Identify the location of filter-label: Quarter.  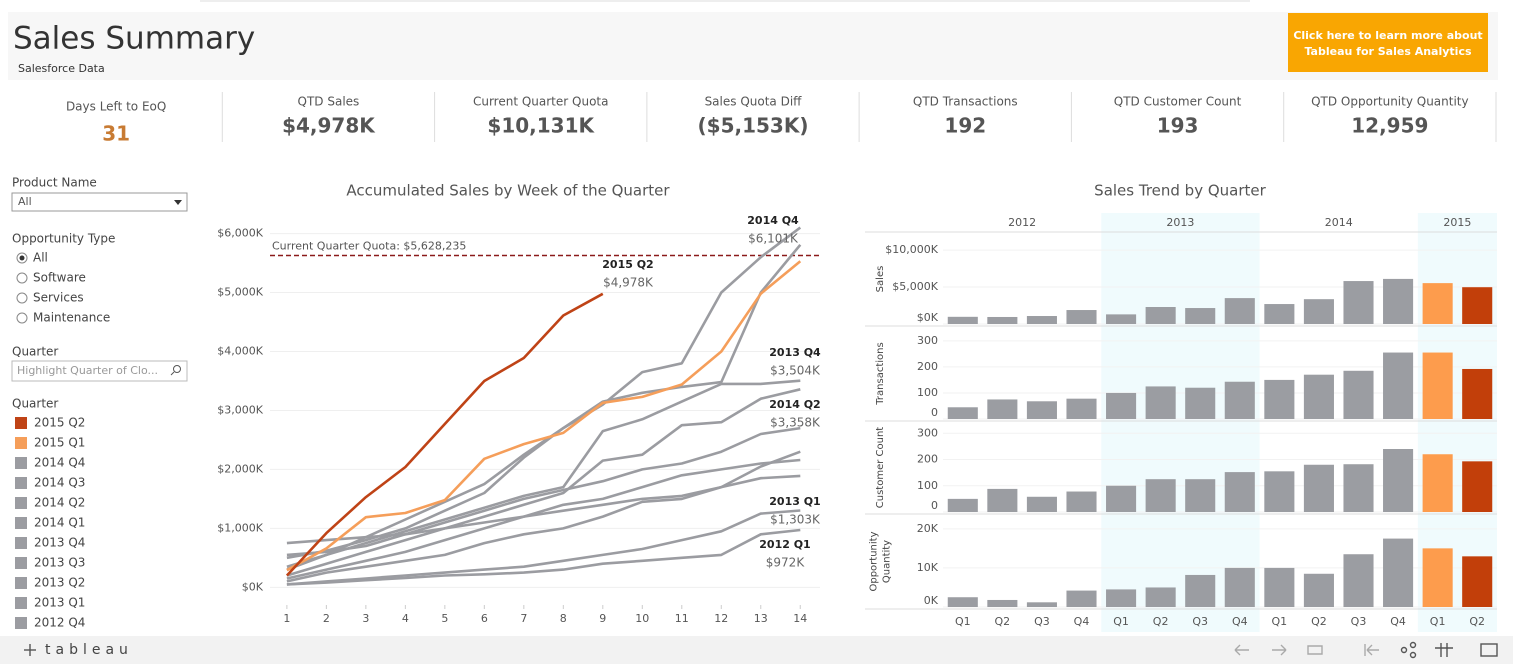
(35, 352).